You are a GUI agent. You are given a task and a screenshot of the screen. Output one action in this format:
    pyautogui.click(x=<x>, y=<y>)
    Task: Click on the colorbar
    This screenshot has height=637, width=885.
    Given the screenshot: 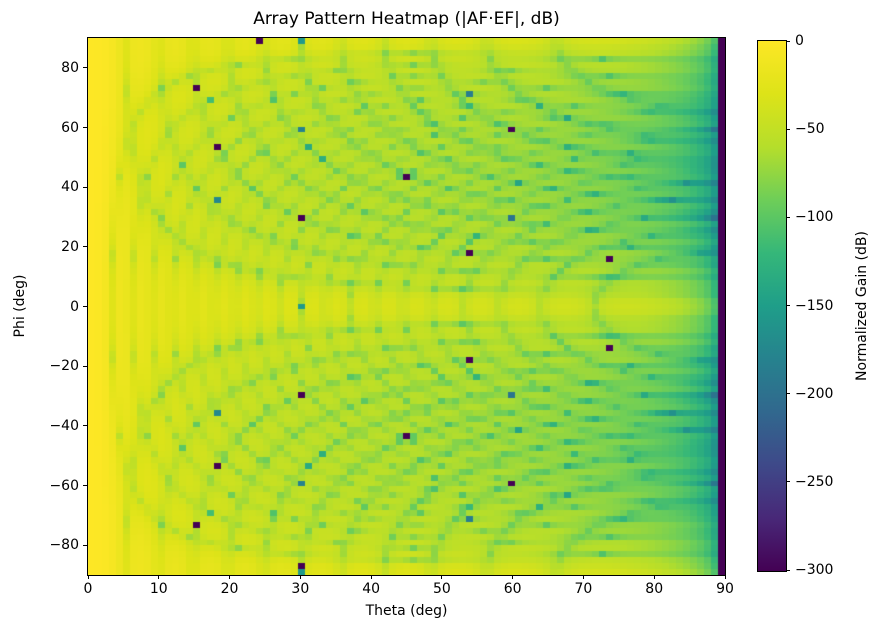 What is the action you would take?
    pyautogui.click(x=772, y=306)
    